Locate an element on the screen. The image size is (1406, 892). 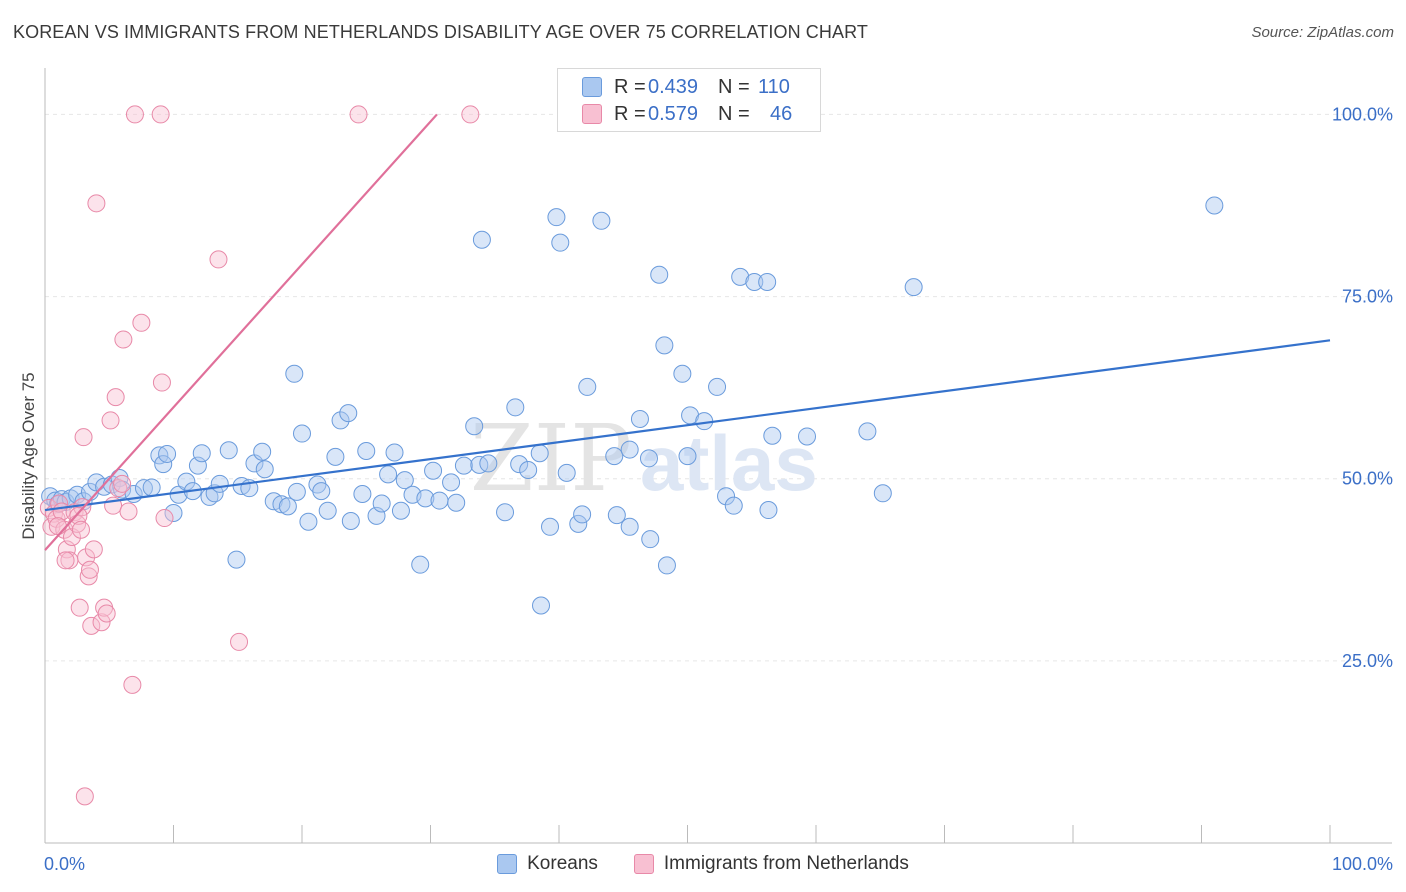
legend-r-label: R = is located at coordinates (630, 86).